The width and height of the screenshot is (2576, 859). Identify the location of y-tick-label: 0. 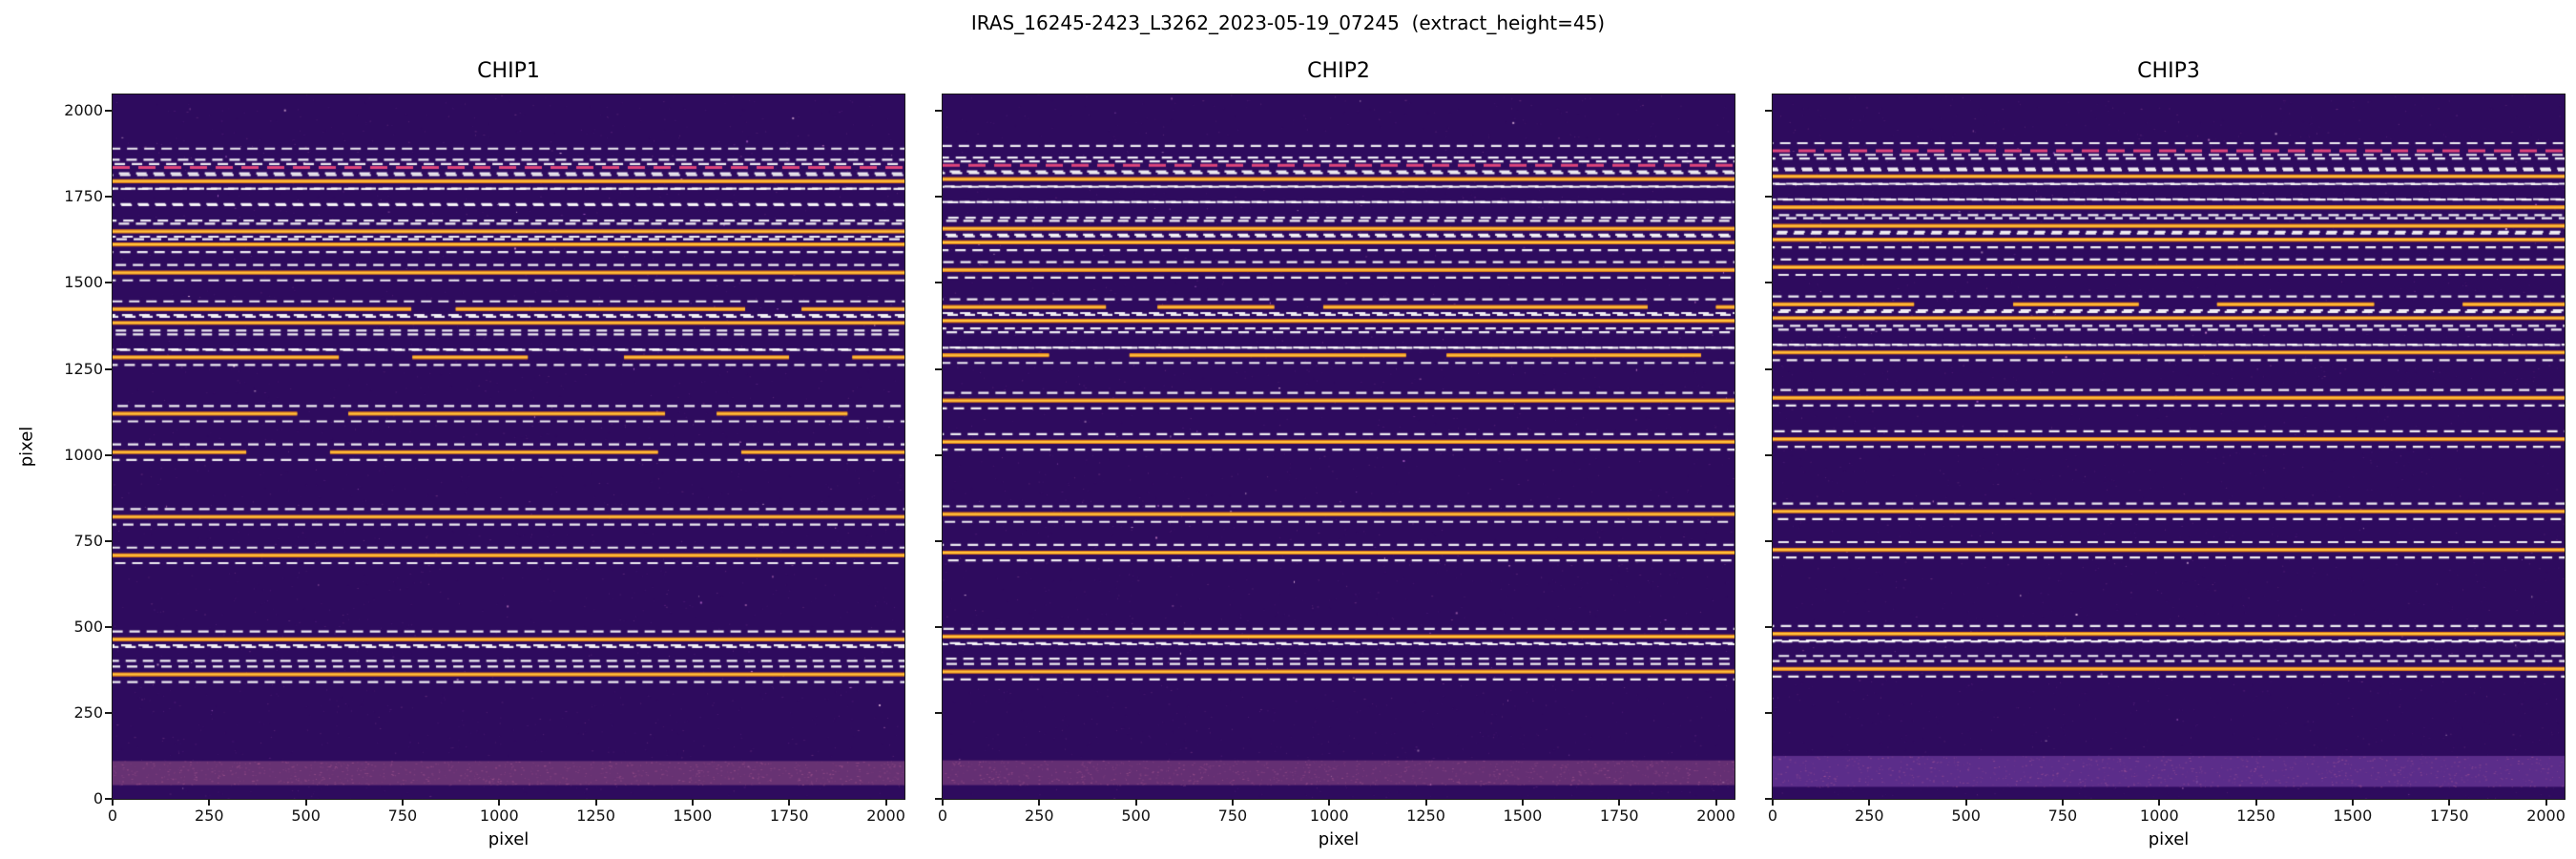
(98, 798).